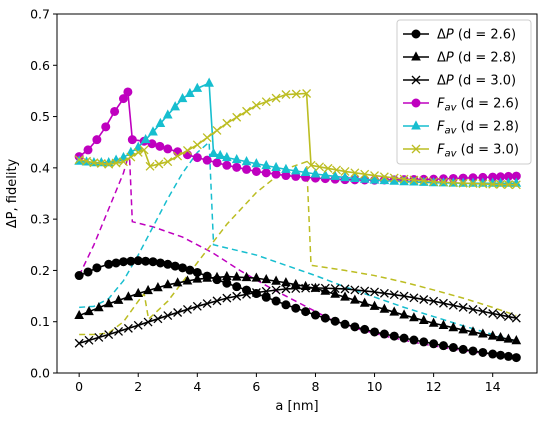 The width and height of the screenshot is (550, 421). Describe the element at coordinates (478, 105) in the screenshot. I see `legend-label: Fav (d = 2.6)` at that location.